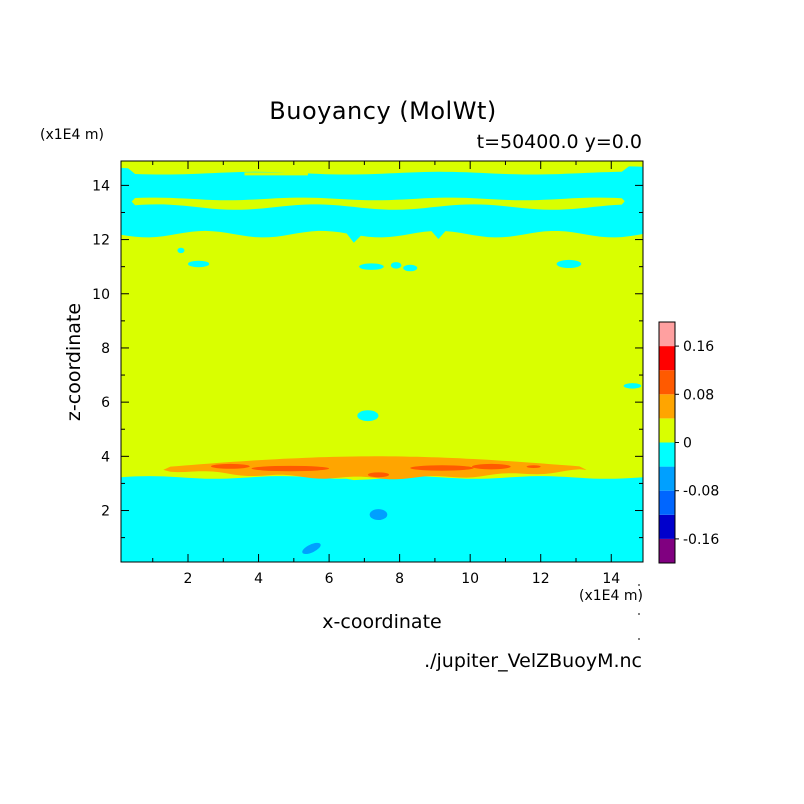 This screenshot has height=804, width=804. Describe the element at coordinates (258, 579) in the screenshot. I see `x-tick-label: 4` at that location.